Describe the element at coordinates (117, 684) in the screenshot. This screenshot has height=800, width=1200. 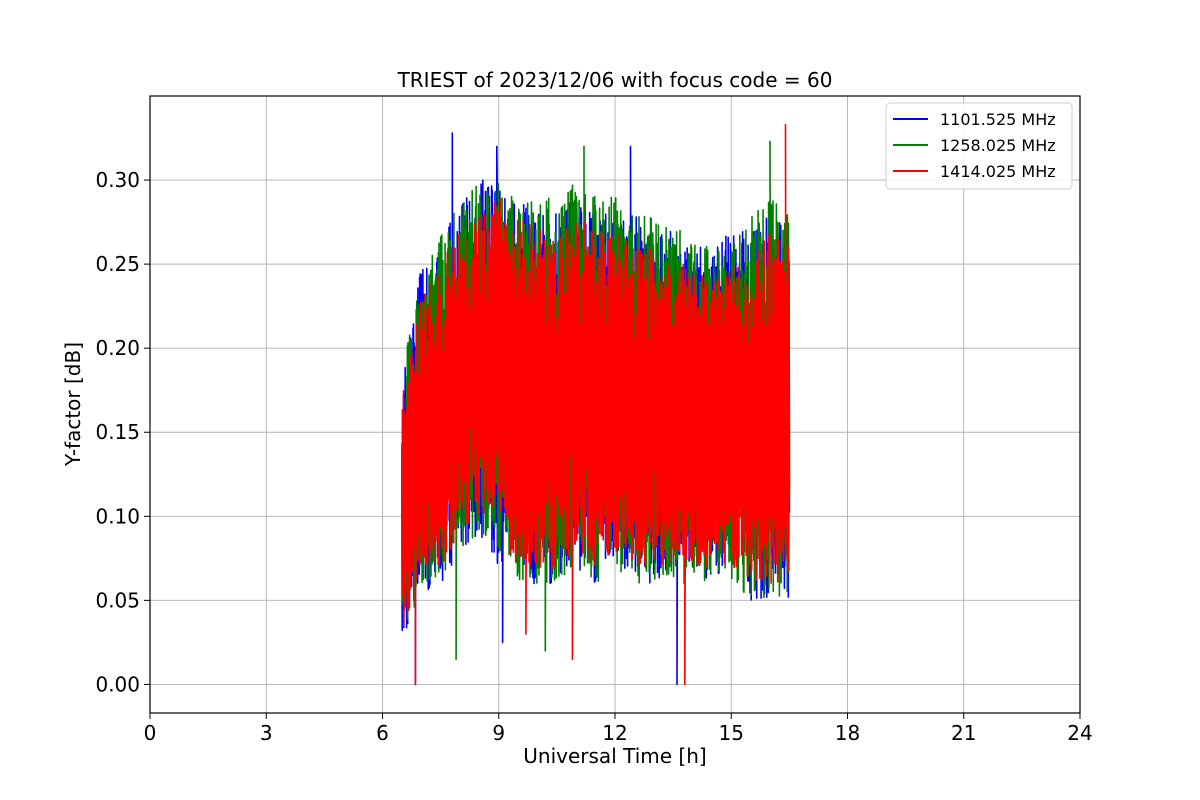
I see `y-tick-label: 0.00` at that location.